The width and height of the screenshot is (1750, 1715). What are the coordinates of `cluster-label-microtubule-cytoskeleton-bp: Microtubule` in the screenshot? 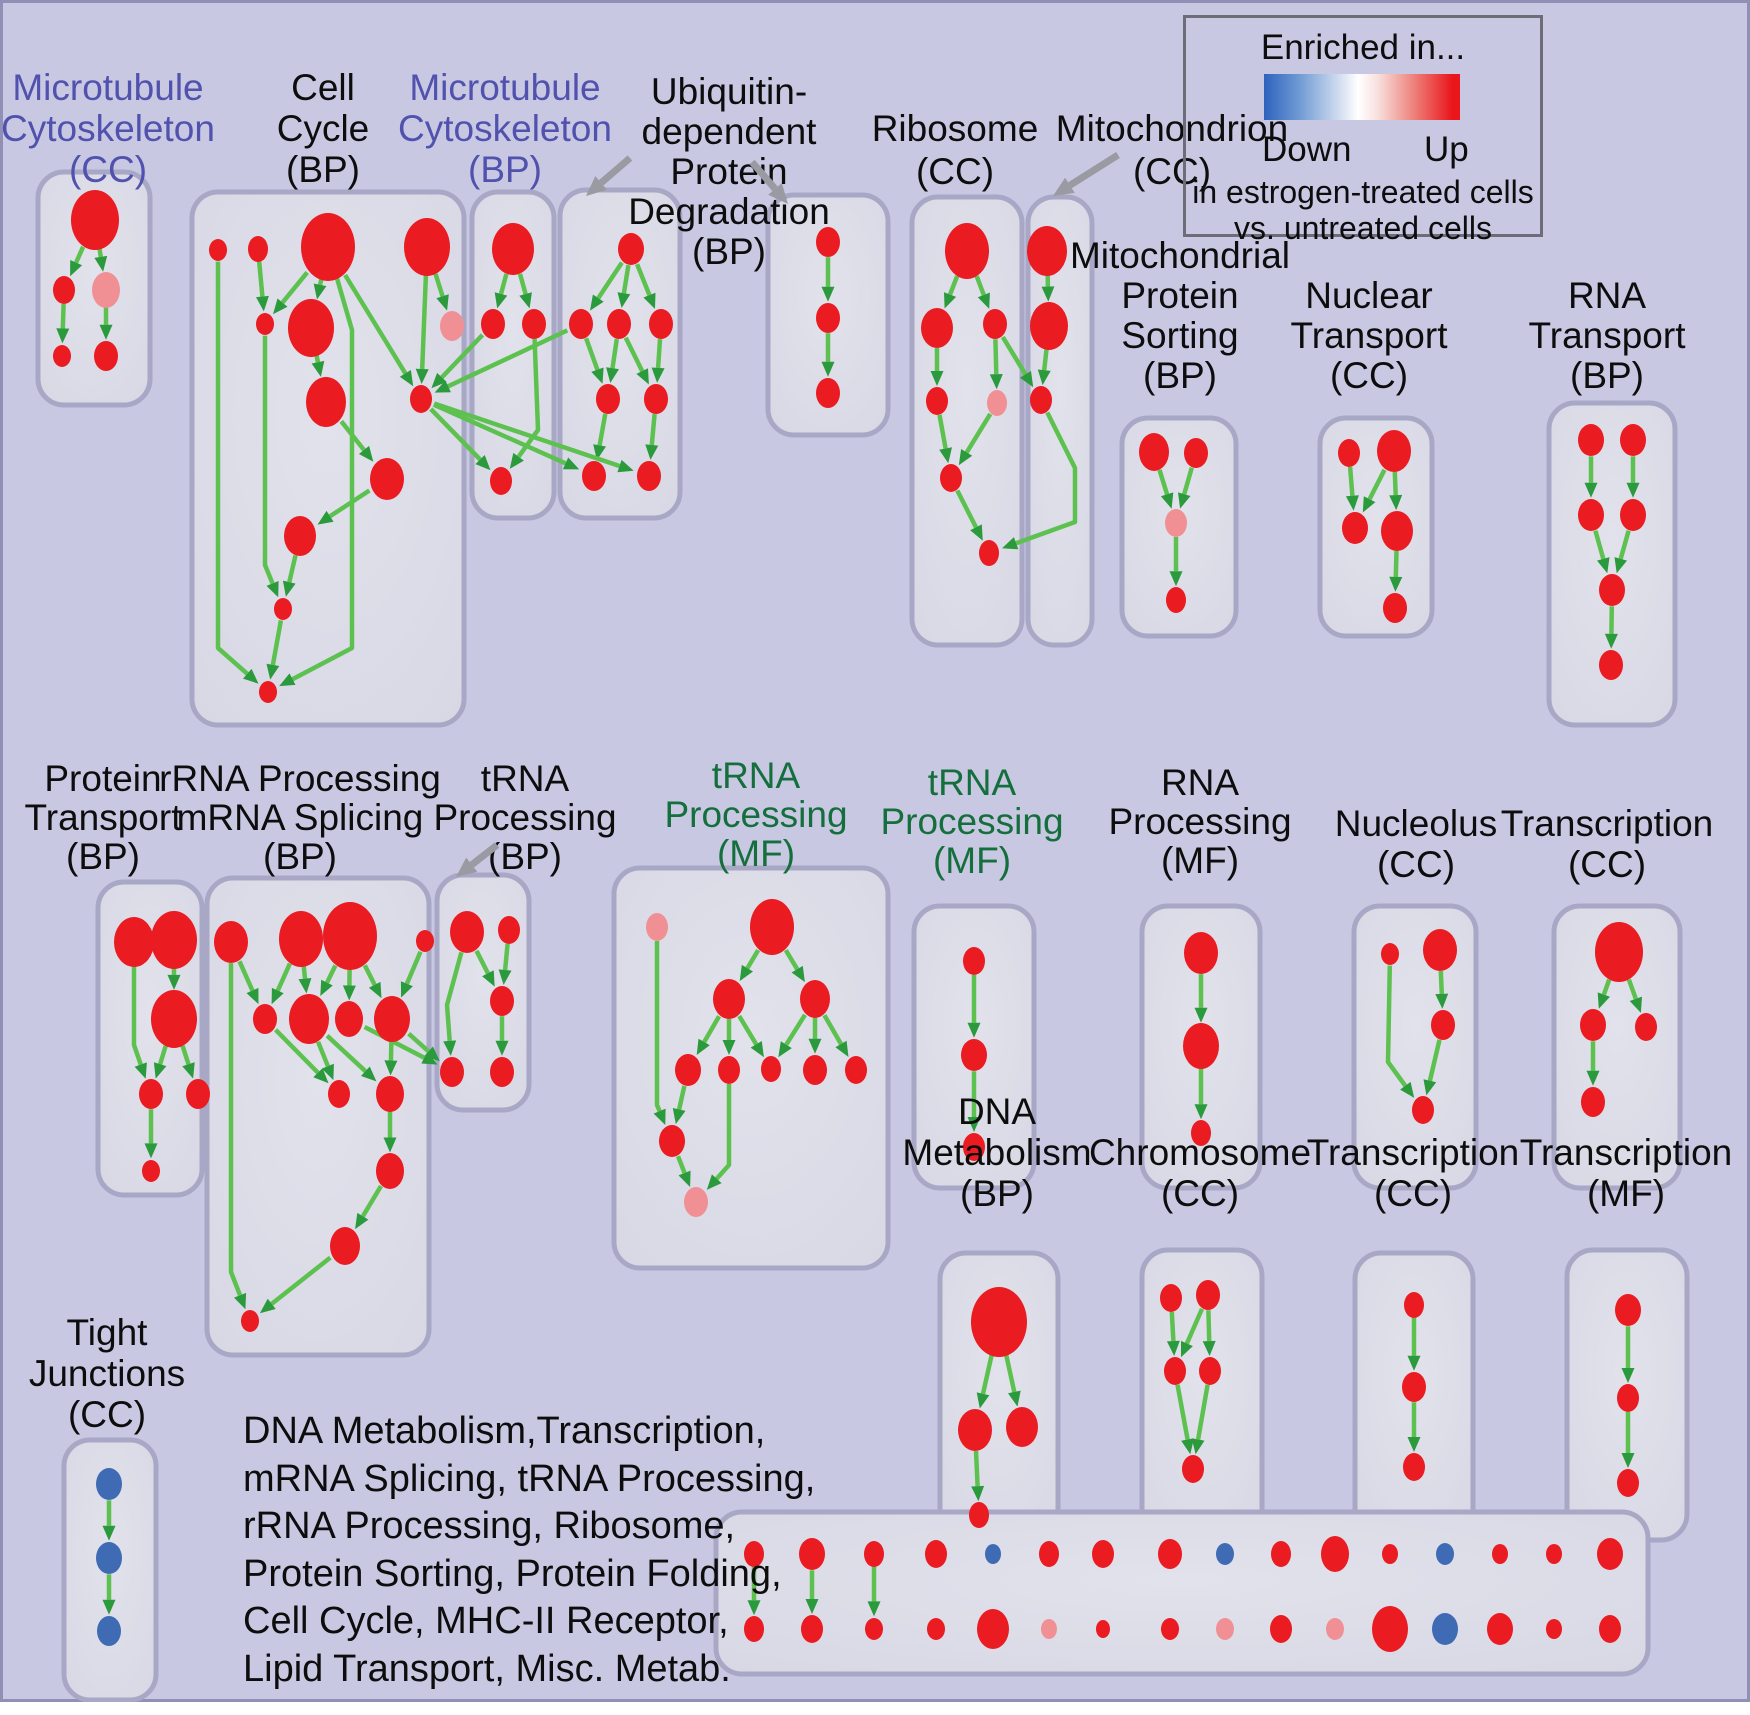 It's located at (504, 87).